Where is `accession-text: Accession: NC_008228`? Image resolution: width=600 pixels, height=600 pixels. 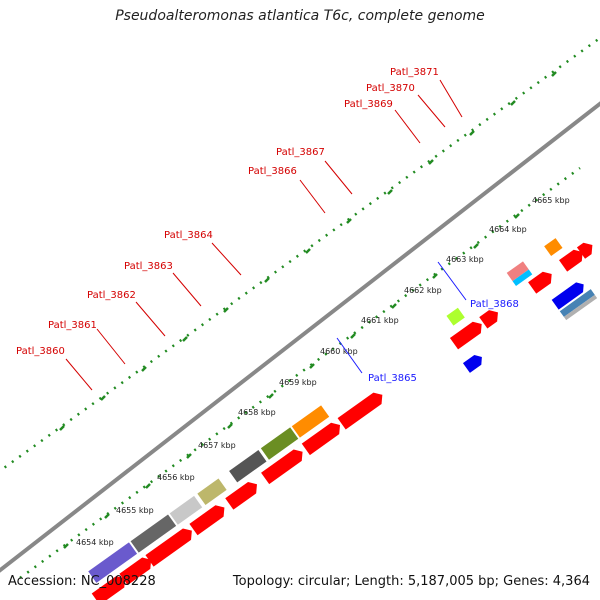 accession-text: Accession: NC_008228 is located at coordinates (82, 581).